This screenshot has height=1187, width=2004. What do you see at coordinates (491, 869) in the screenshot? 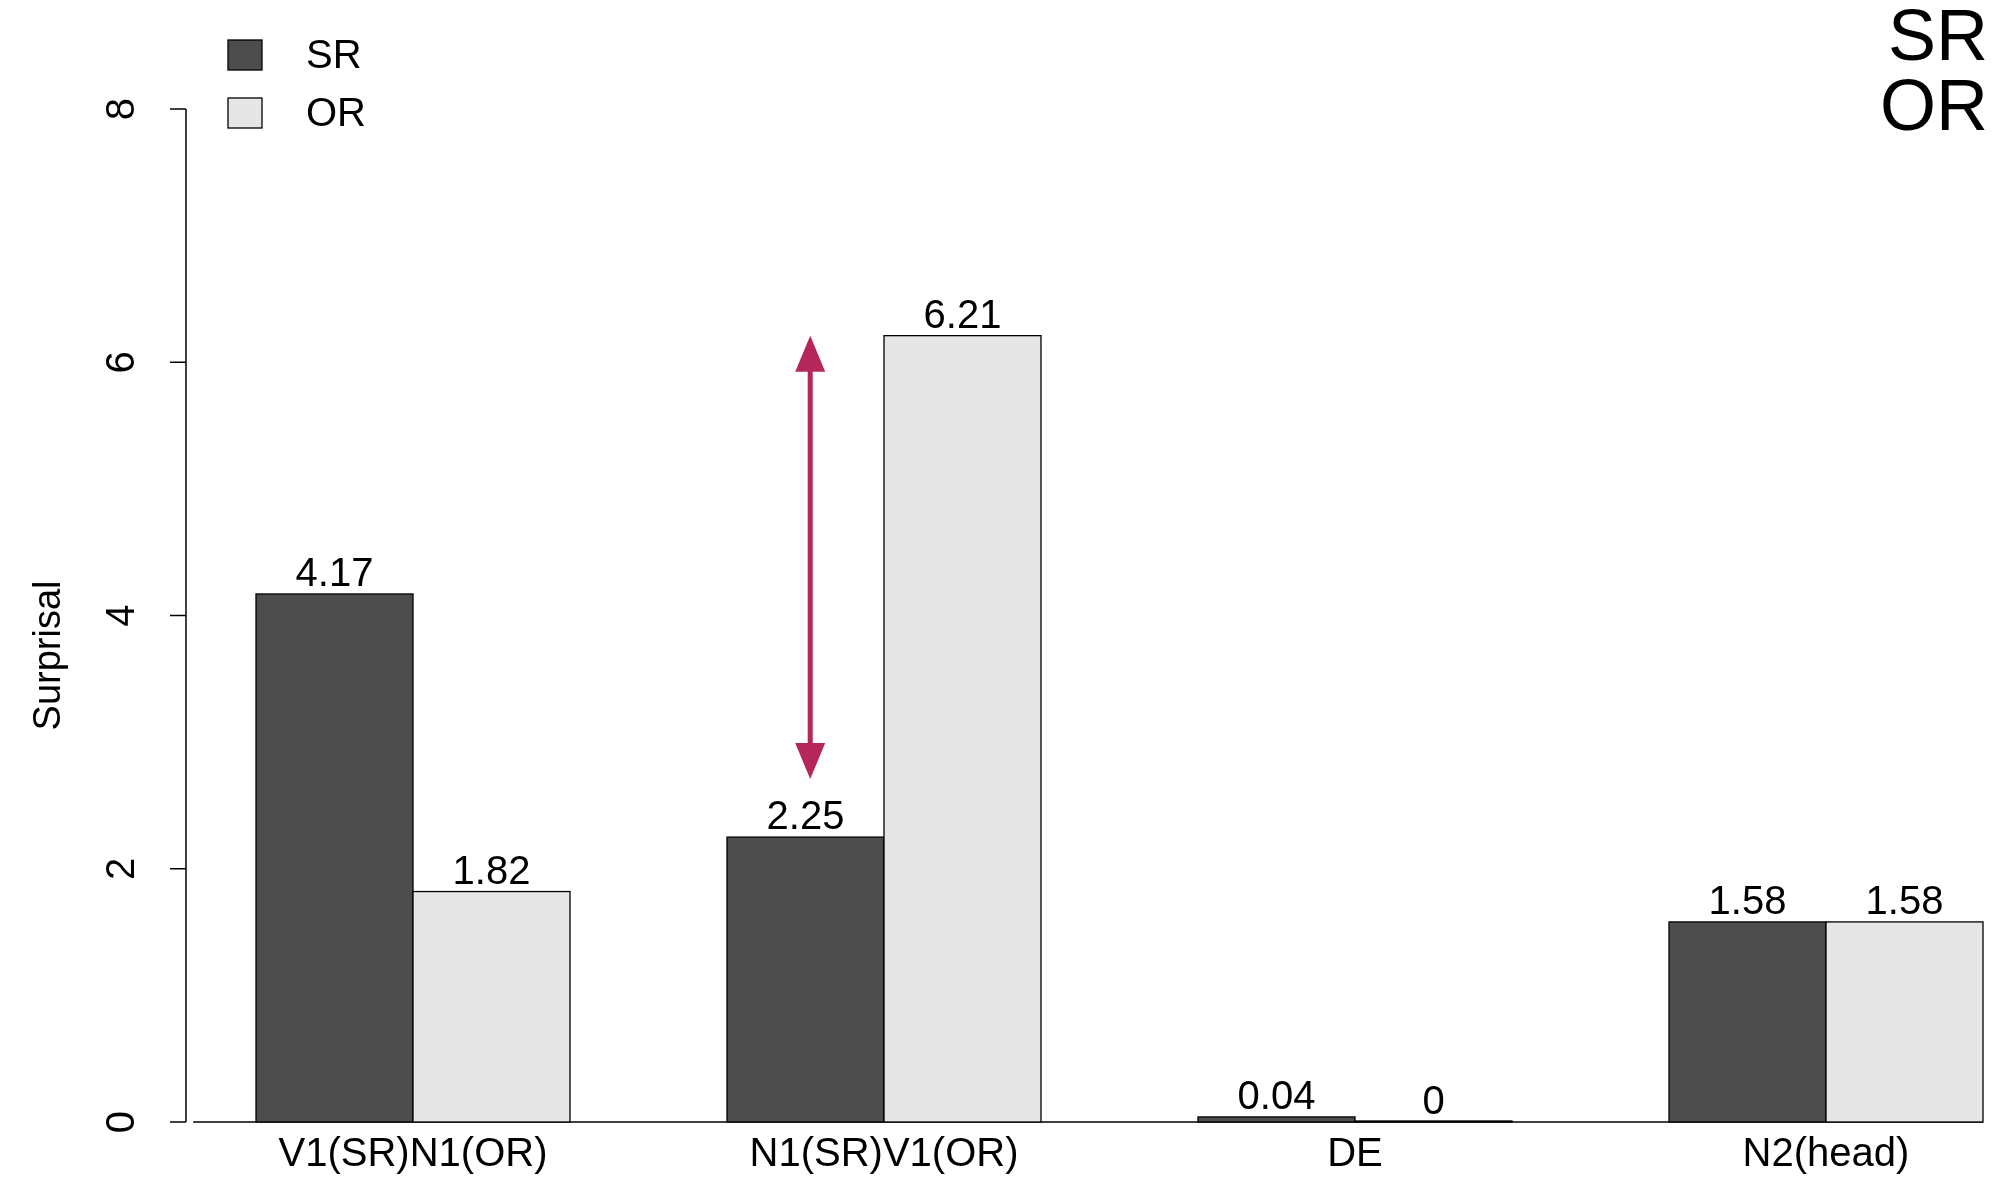
I see `data-label: 1.82` at bounding box center [491, 869].